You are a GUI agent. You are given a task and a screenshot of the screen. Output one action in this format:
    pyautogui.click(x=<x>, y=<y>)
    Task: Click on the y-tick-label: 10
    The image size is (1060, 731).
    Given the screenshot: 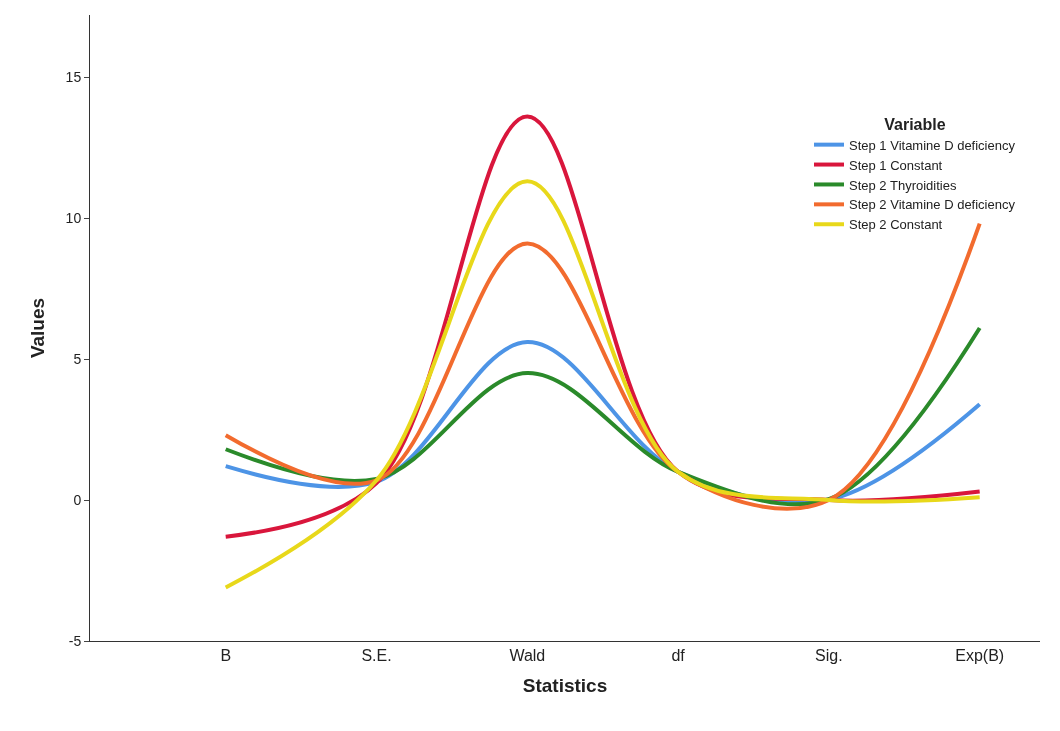 What is the action you would take?
    pyautogui.click(x=73, y=217)
    